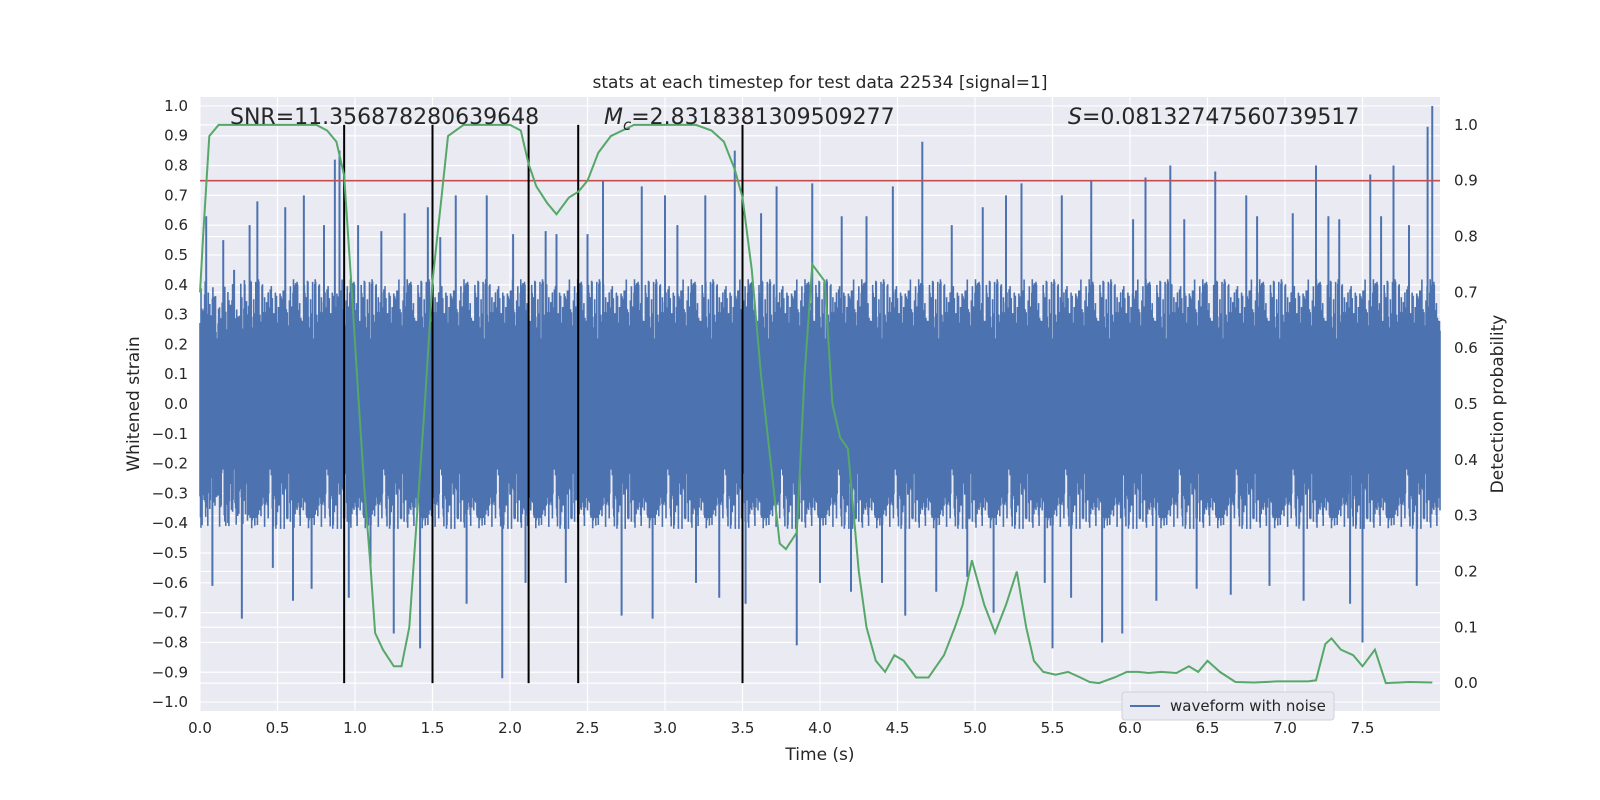  Describe the element at coordinates (1466, 181) in the screenshot. I see `y2-tick-label: 0.9` at that location.